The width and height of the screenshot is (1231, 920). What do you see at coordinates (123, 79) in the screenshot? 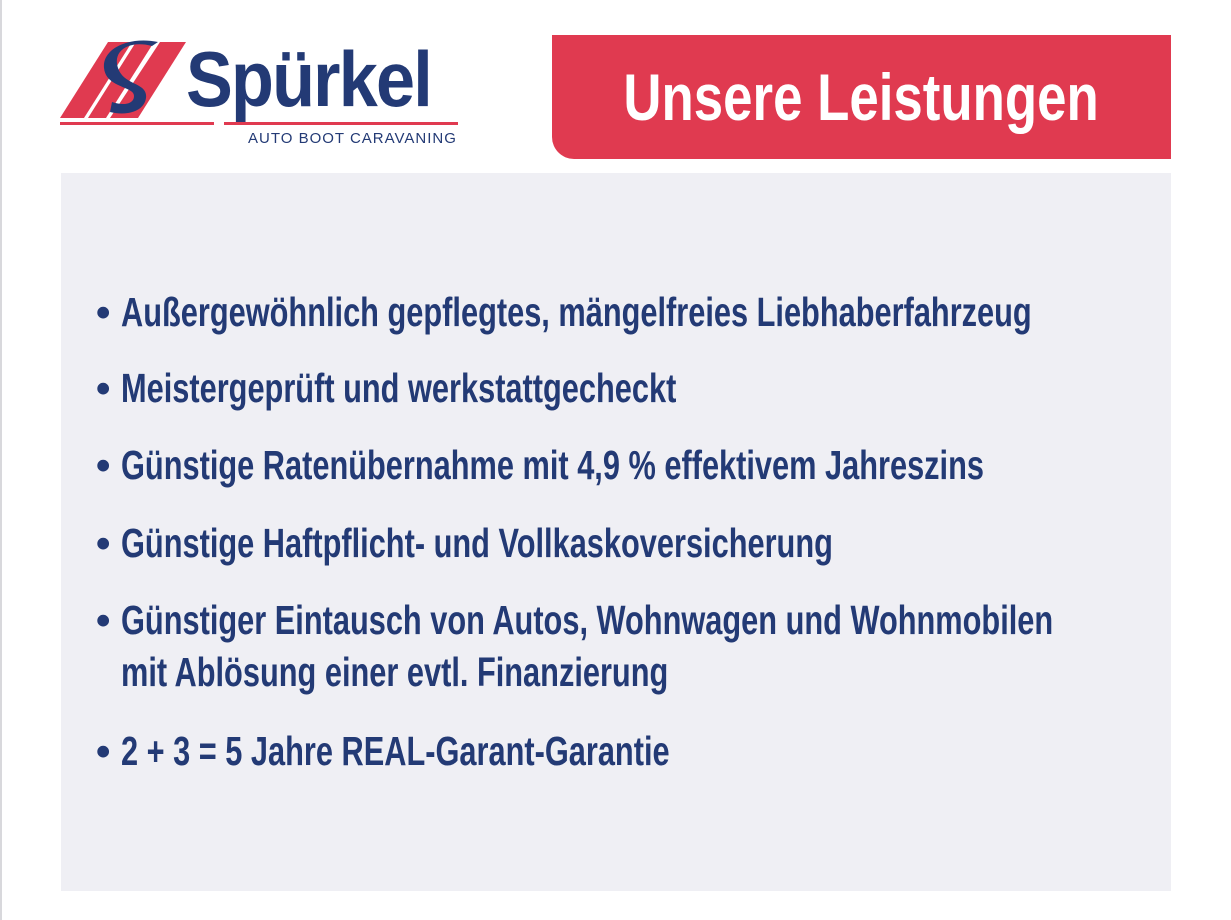
I see `logo-s-mark-icon` at bounding box center [123, 79].